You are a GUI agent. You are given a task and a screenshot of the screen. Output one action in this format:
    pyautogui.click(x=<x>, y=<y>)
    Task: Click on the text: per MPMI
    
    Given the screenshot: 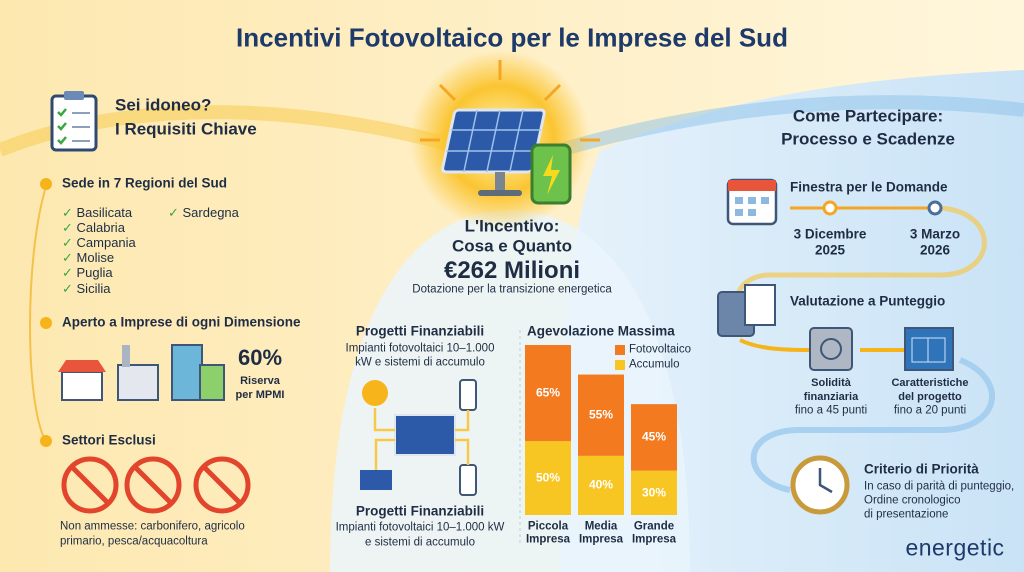 What is the action you would take?
    pyautogui.click(x=260, y=394)
    